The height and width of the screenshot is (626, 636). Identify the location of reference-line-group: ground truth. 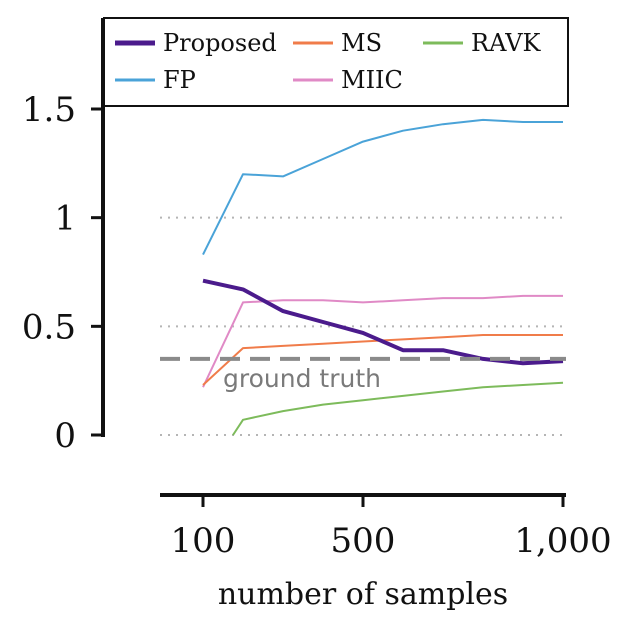
(363, 374).